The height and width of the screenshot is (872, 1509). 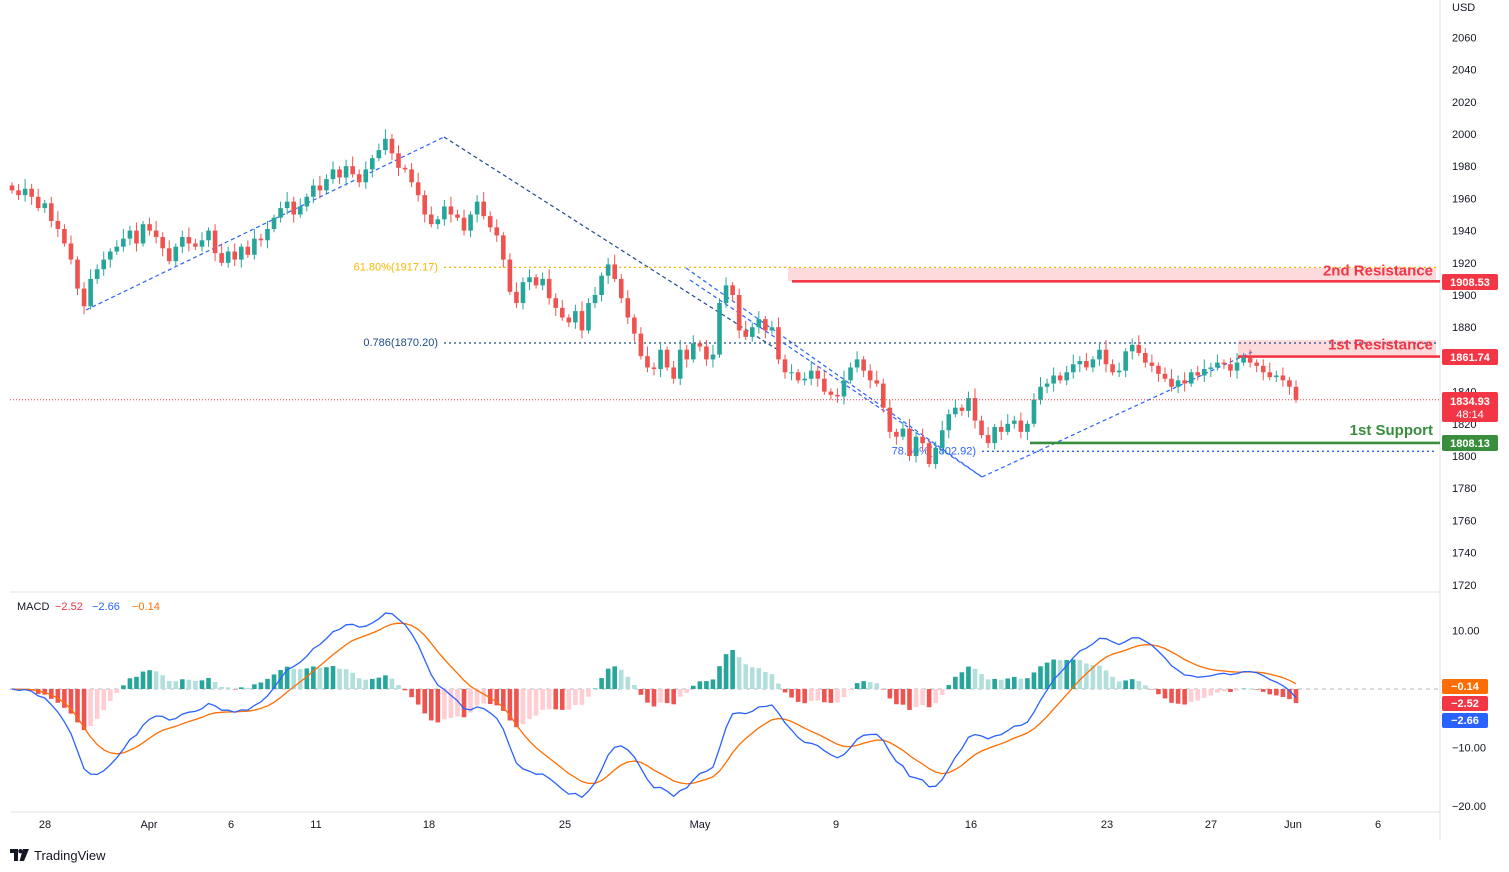 What do you see at coordinates (58, 855) in the screenshot?
I see `tradingview-logo: TradingView` at bounding box center [58, 855].